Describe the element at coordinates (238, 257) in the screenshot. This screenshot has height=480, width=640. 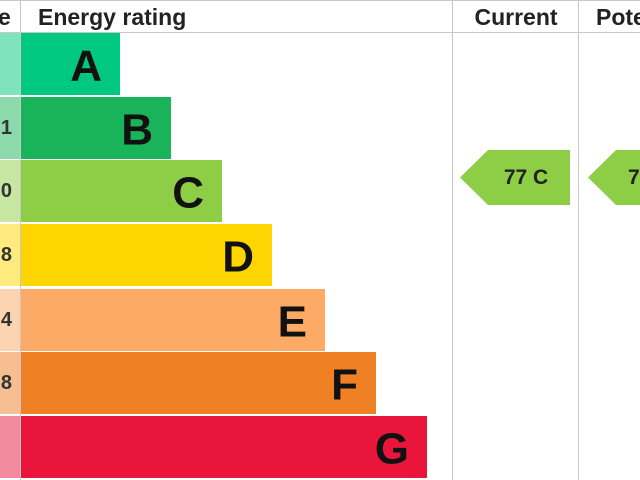
I see `rating-letter: D` at that location.